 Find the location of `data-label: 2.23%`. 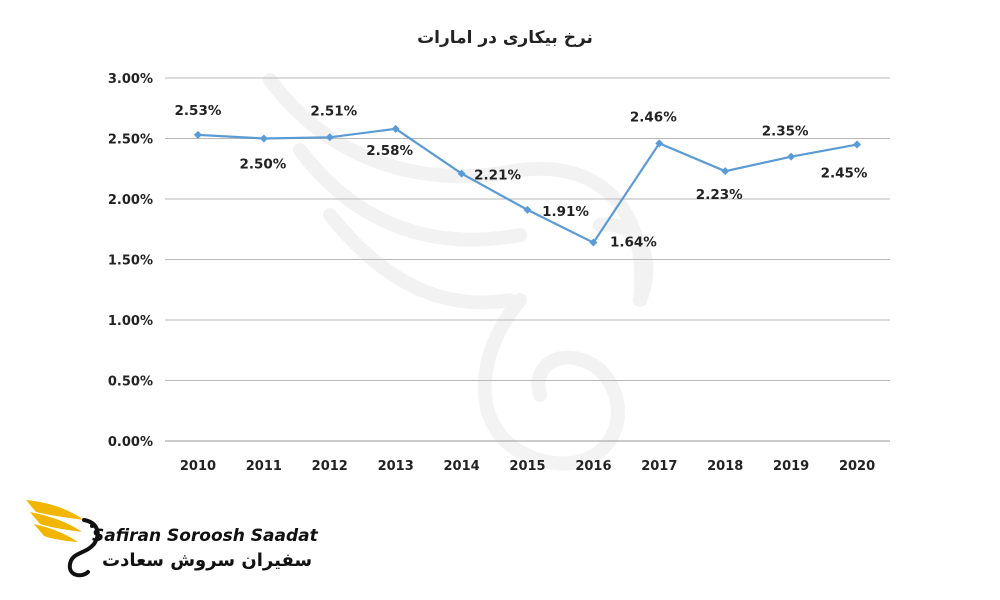

data-label: 2.23% is located at coordinates (719, 195).